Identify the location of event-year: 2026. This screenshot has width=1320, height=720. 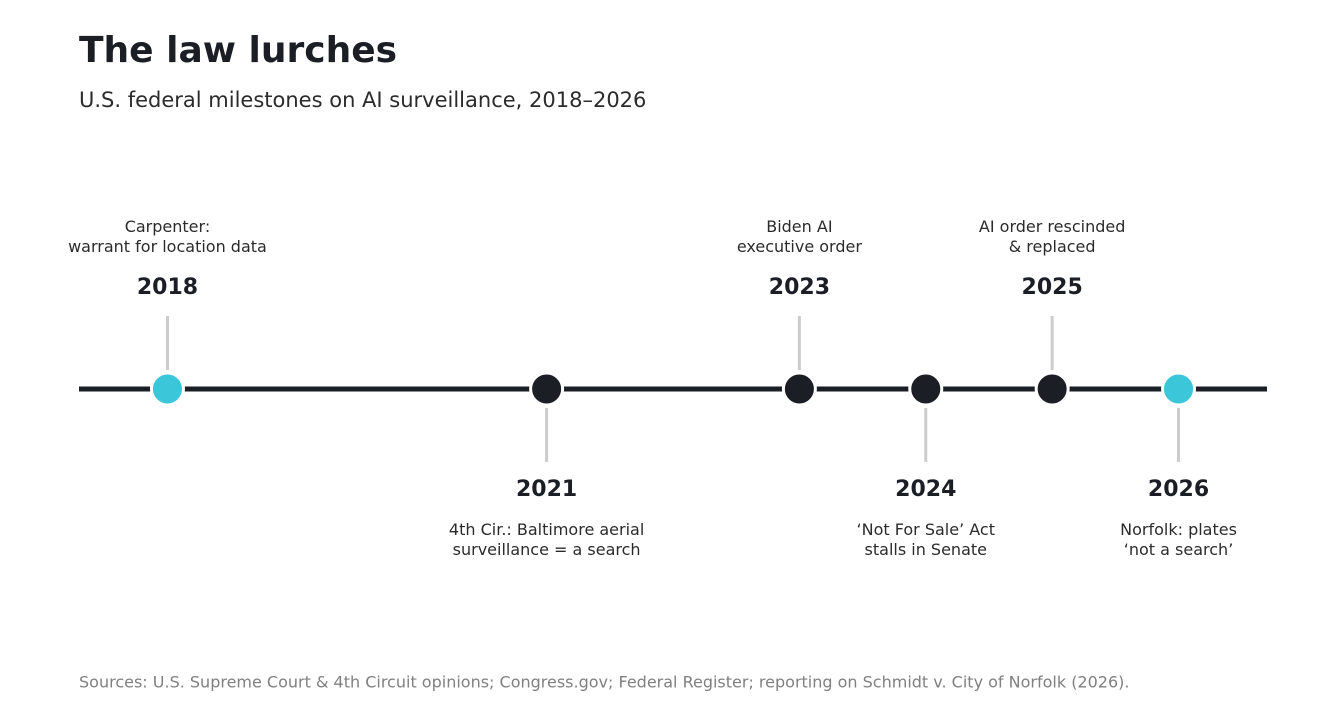
(1178, 489).